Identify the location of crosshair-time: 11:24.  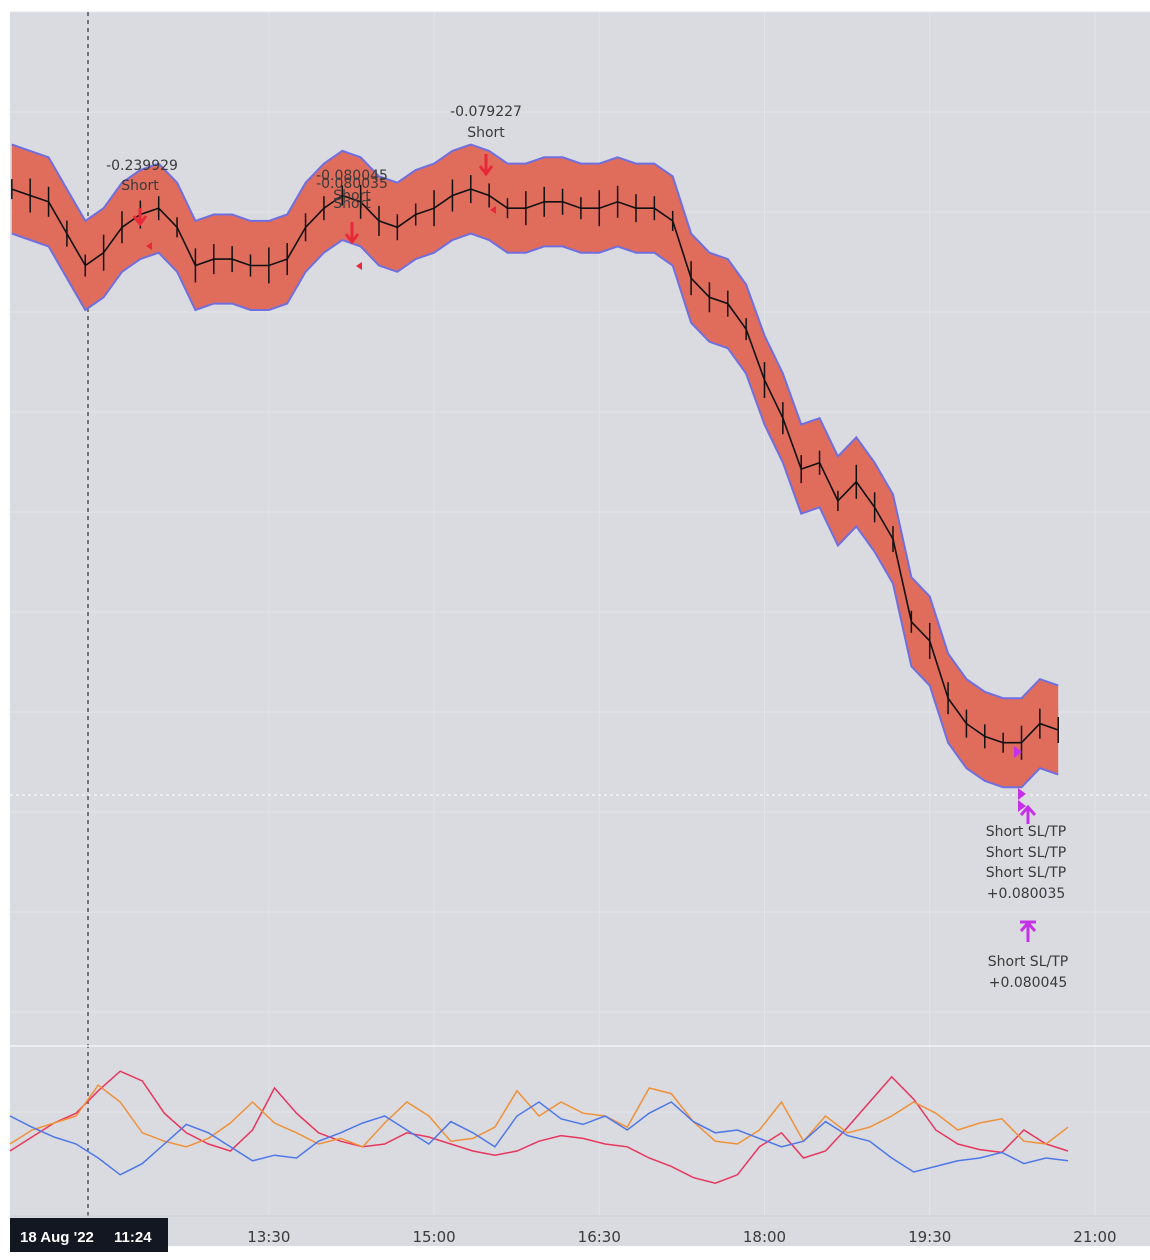
(133, 1237).